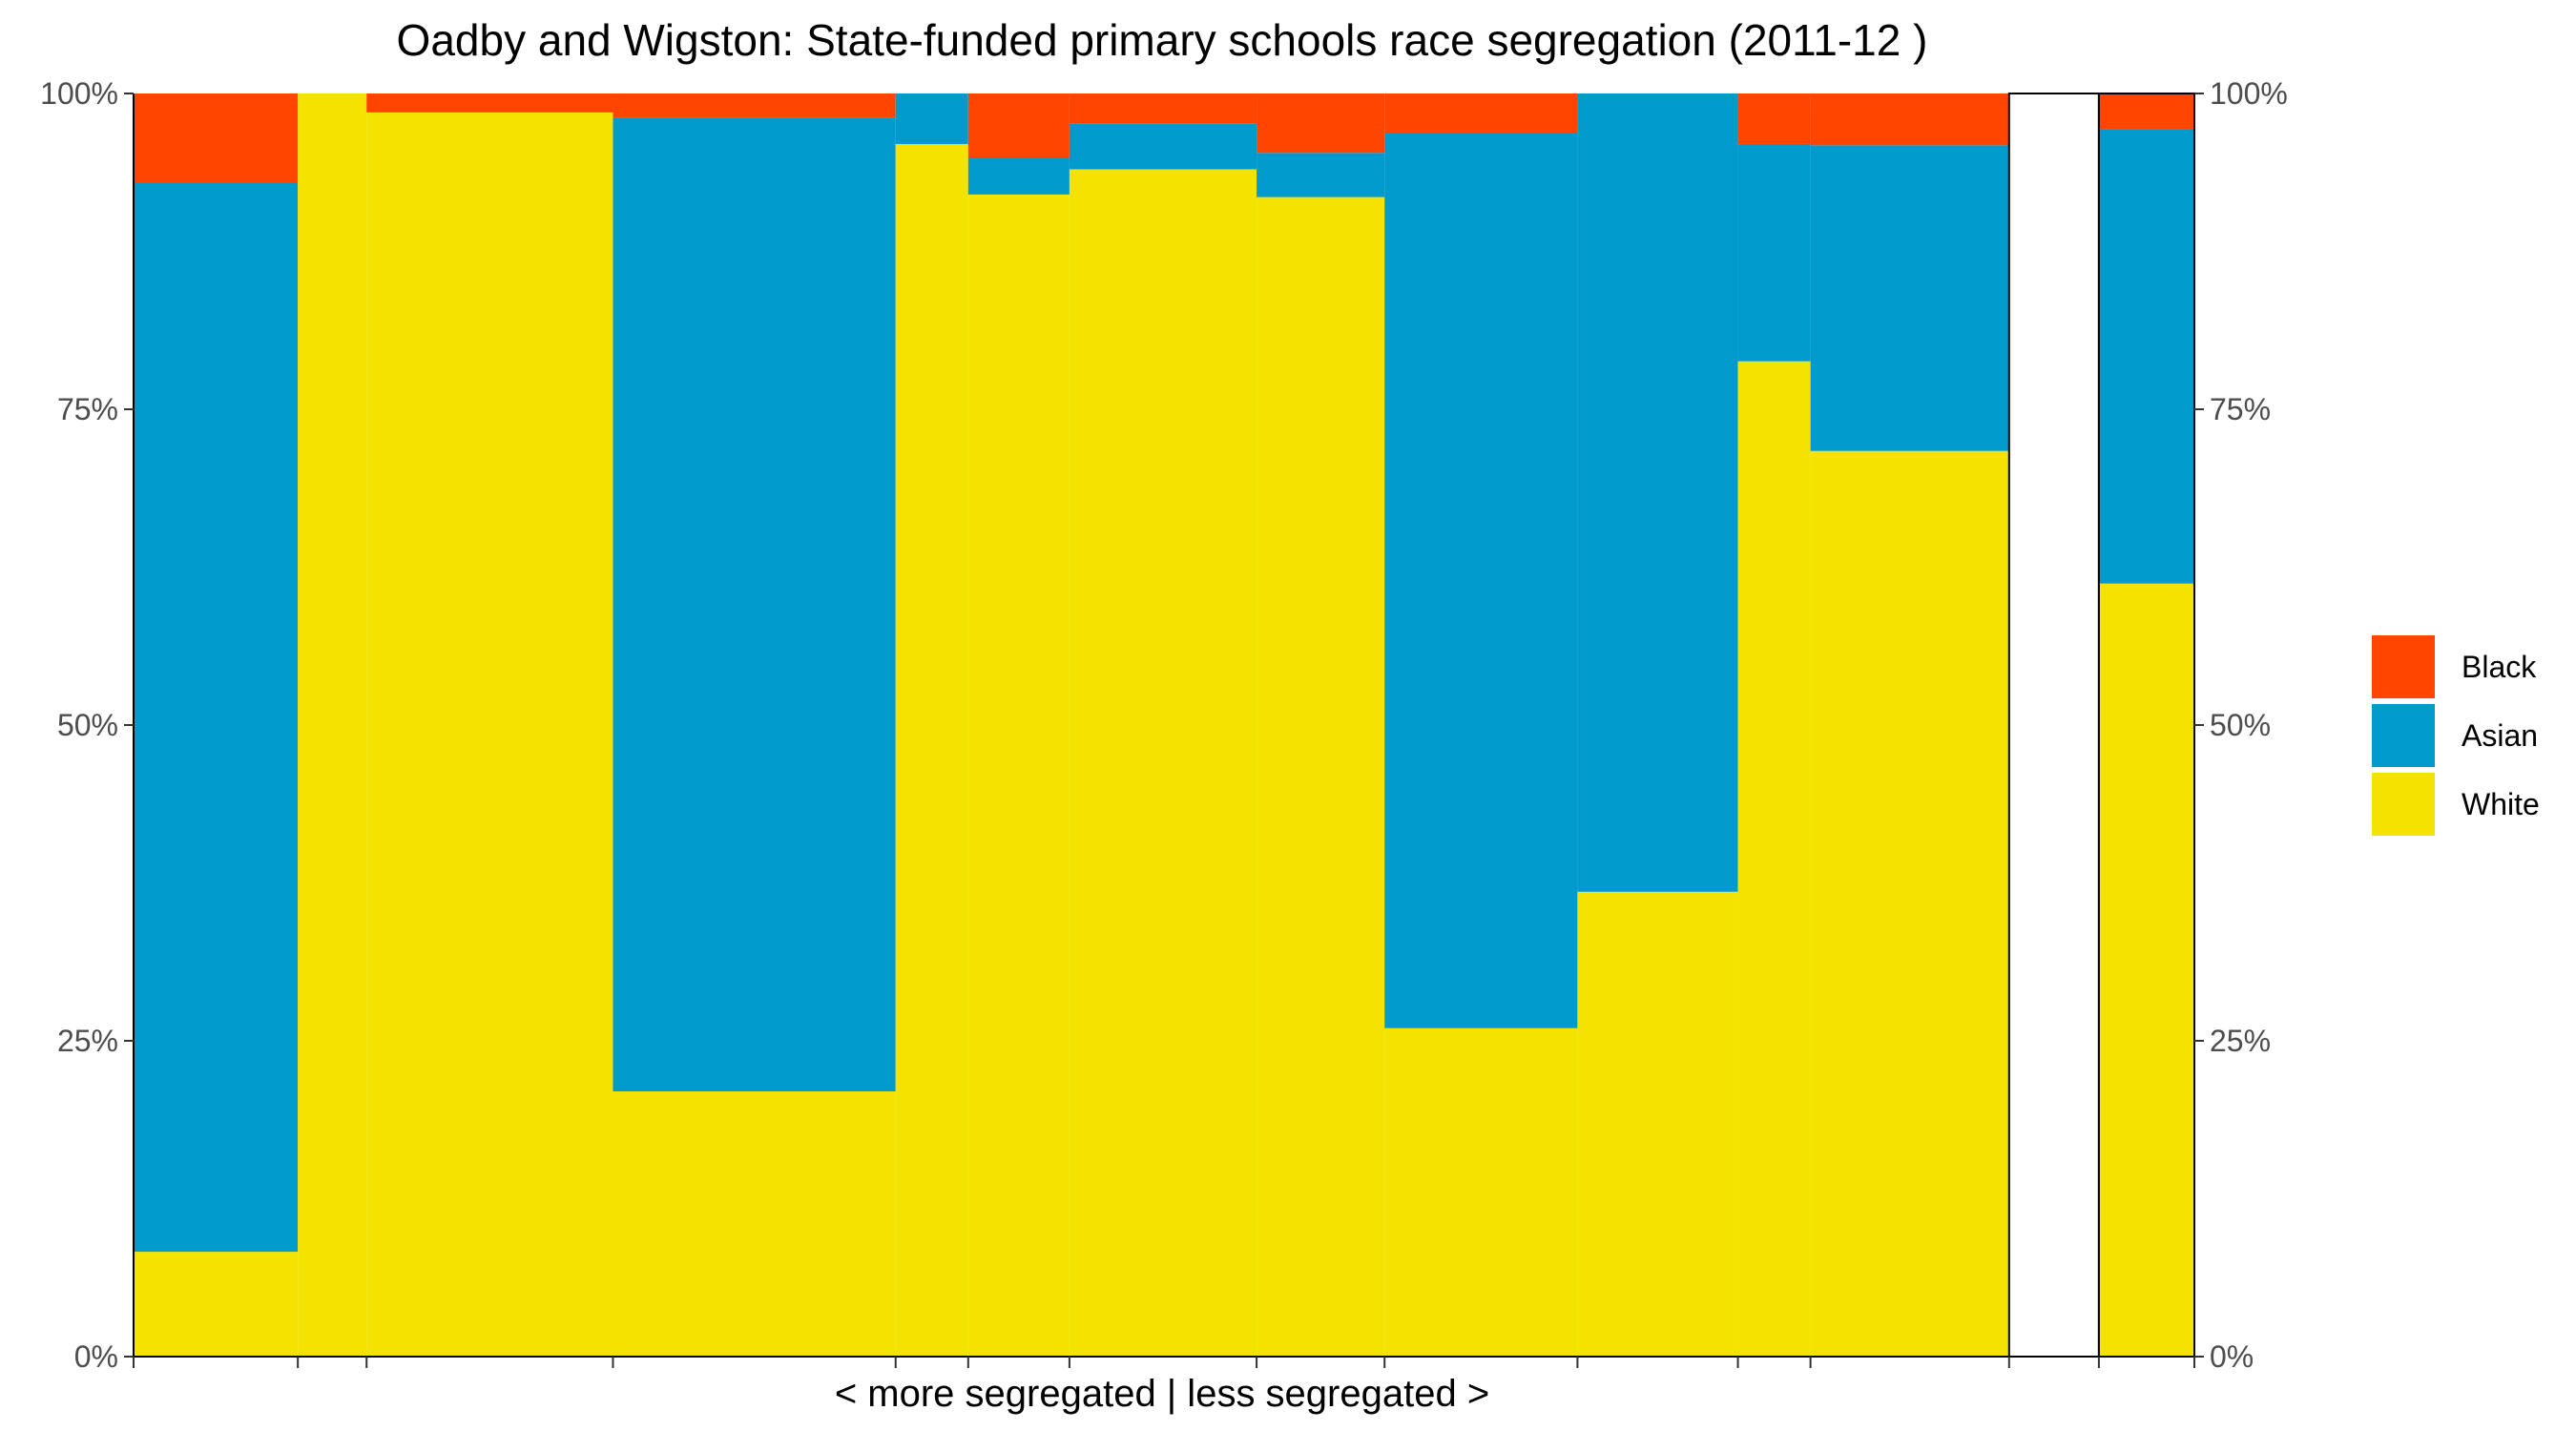 Image resolution: width=2576 pixels, height=1431 pixels. What do you see at coordinates (2240, 409) in the screenshot?
I see `y-tick-label-right: 75%` at bounding box center [2240, 409].